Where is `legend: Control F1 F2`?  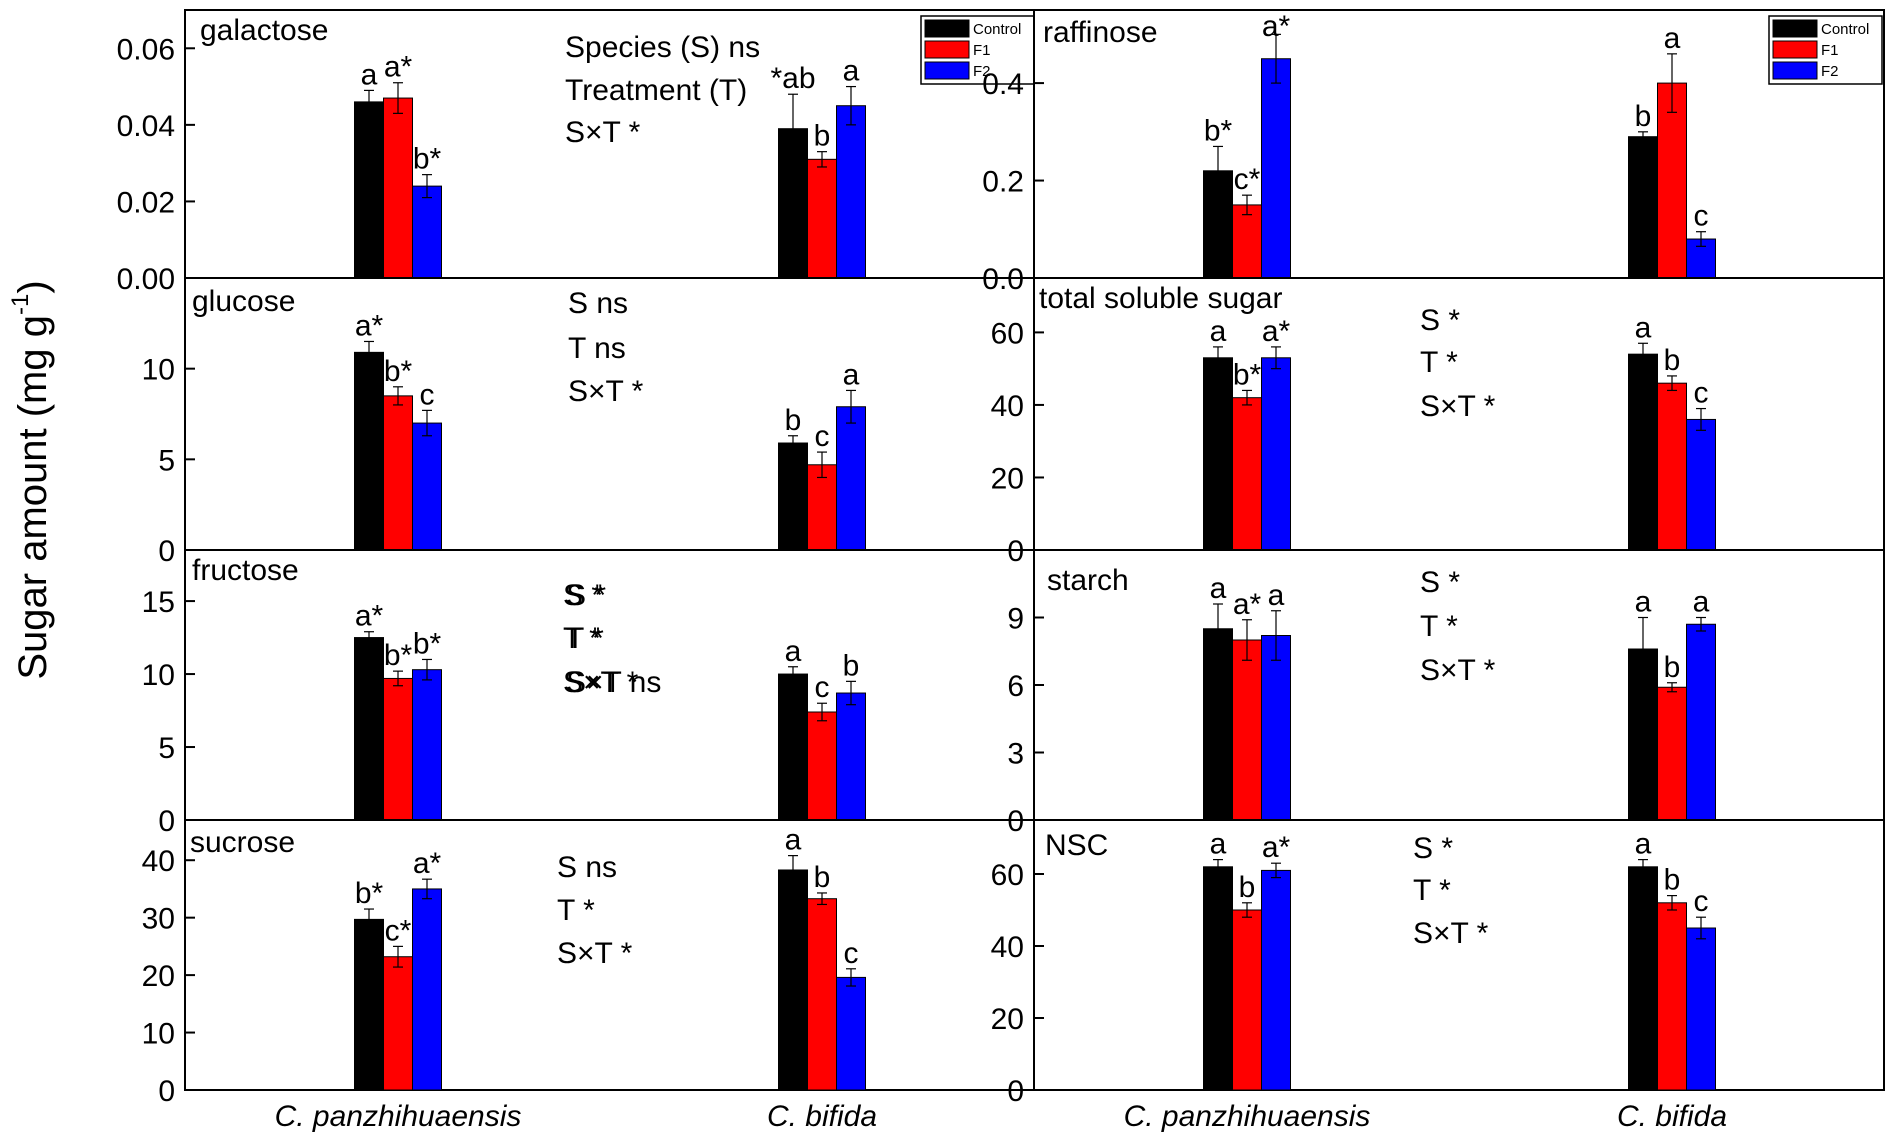
legend: Control F1 F2 is located at coordinates (1825, 50).